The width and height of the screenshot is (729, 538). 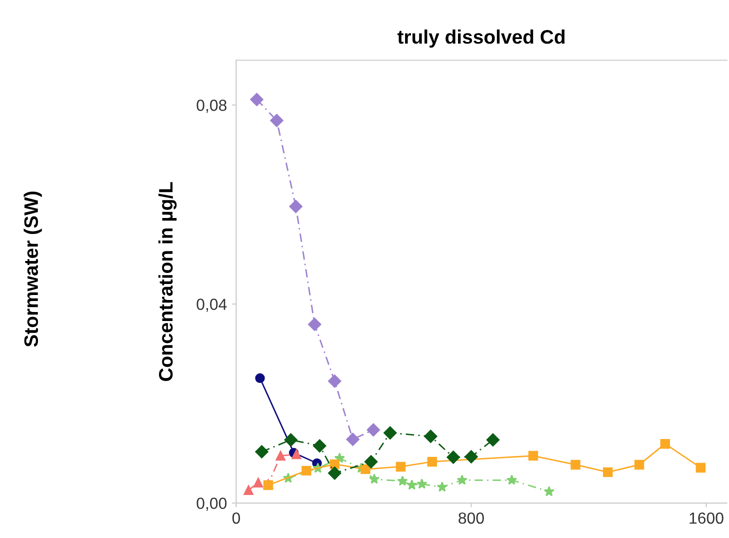 I want to click on x-tick-label: 0, so click(x=236, y=518).